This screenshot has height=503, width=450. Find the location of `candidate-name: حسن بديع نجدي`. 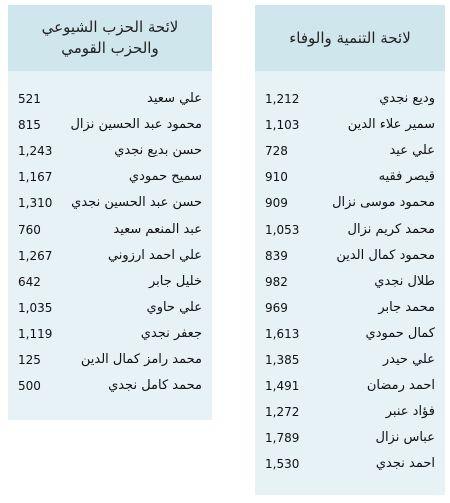

candidate-name: حسن بديع نجدي is located at coordinates (158, 151).